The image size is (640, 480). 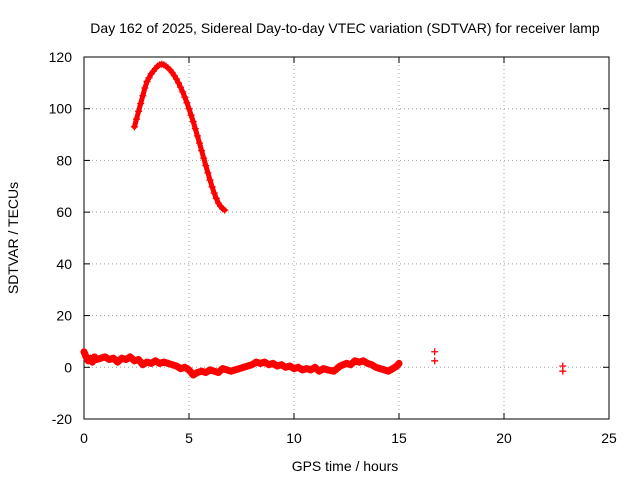 I want to click on y-tick-label: 0, so click(x=68, y=367).